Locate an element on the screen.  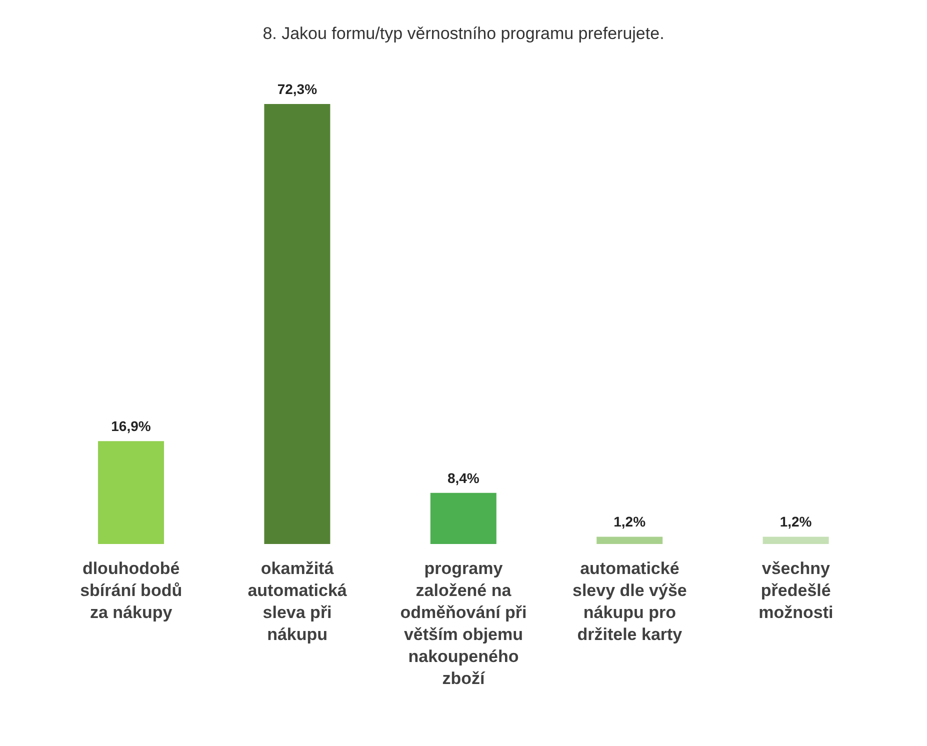
data-label: 8,4% is located at coordinates (463, 478).